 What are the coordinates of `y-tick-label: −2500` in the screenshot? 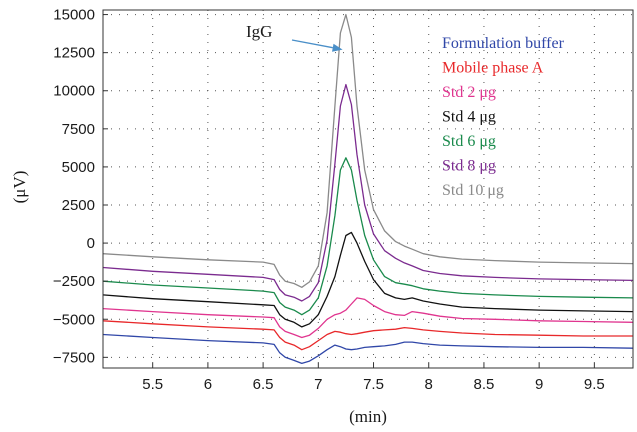 It's located at (74, 281).